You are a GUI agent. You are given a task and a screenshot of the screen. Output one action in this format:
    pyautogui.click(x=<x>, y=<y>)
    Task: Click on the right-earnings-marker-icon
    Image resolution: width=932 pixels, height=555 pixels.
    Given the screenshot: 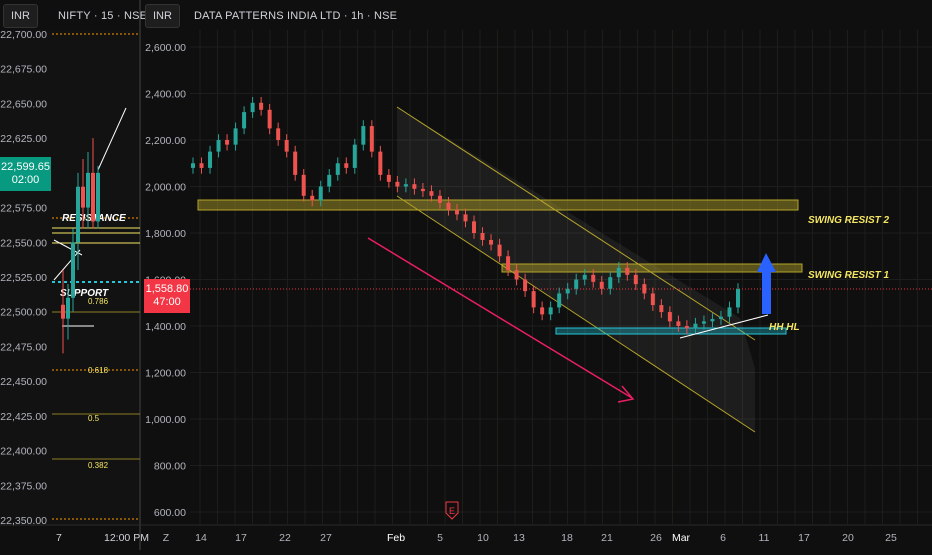 What is the action you would take?
    pyautogui.click(x=452, y=510)
    